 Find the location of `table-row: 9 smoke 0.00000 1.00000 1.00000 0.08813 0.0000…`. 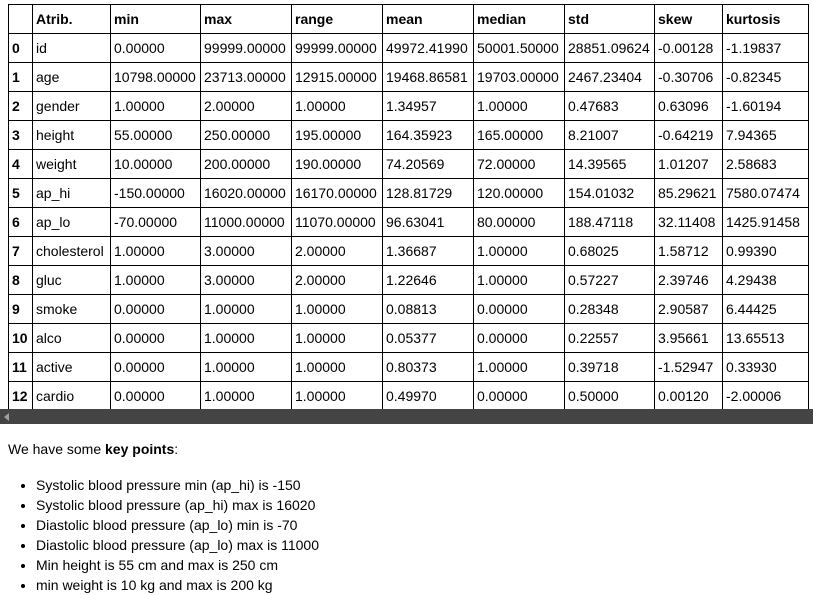

table-row: 9 smoke 0.00000 1.00000 1.00000 0.08813 0.0000… is located at coordinates (408, 309).